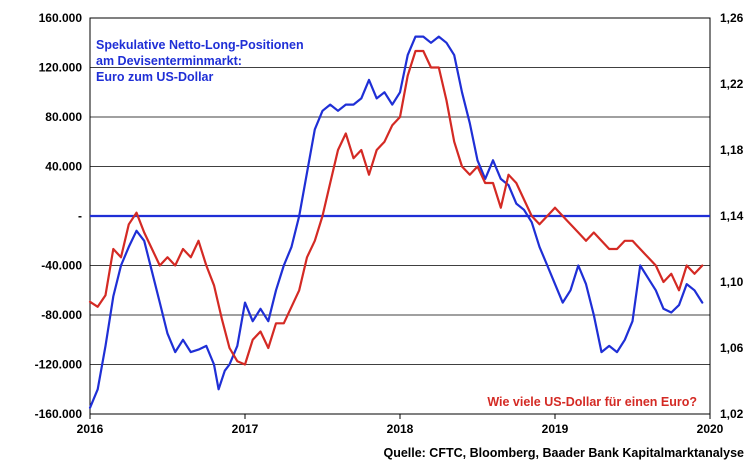 The height and width of the screenshot is (464, 750). I want to click on red-annotation: Wie viele US-Dollar für einen Euro?, so click(592, 402).